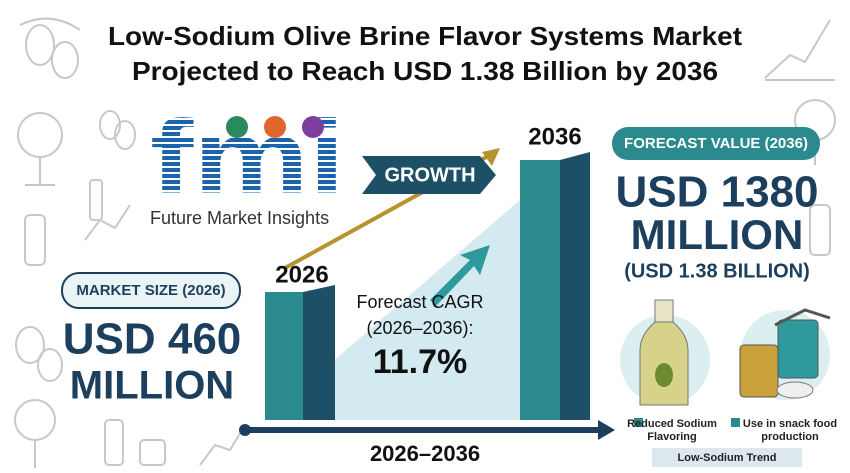 Image resolution: width=850 pixels, height=473 pixels. I want to click on legend-label: Reduced Sodium Flavoring, so click(672, 430).